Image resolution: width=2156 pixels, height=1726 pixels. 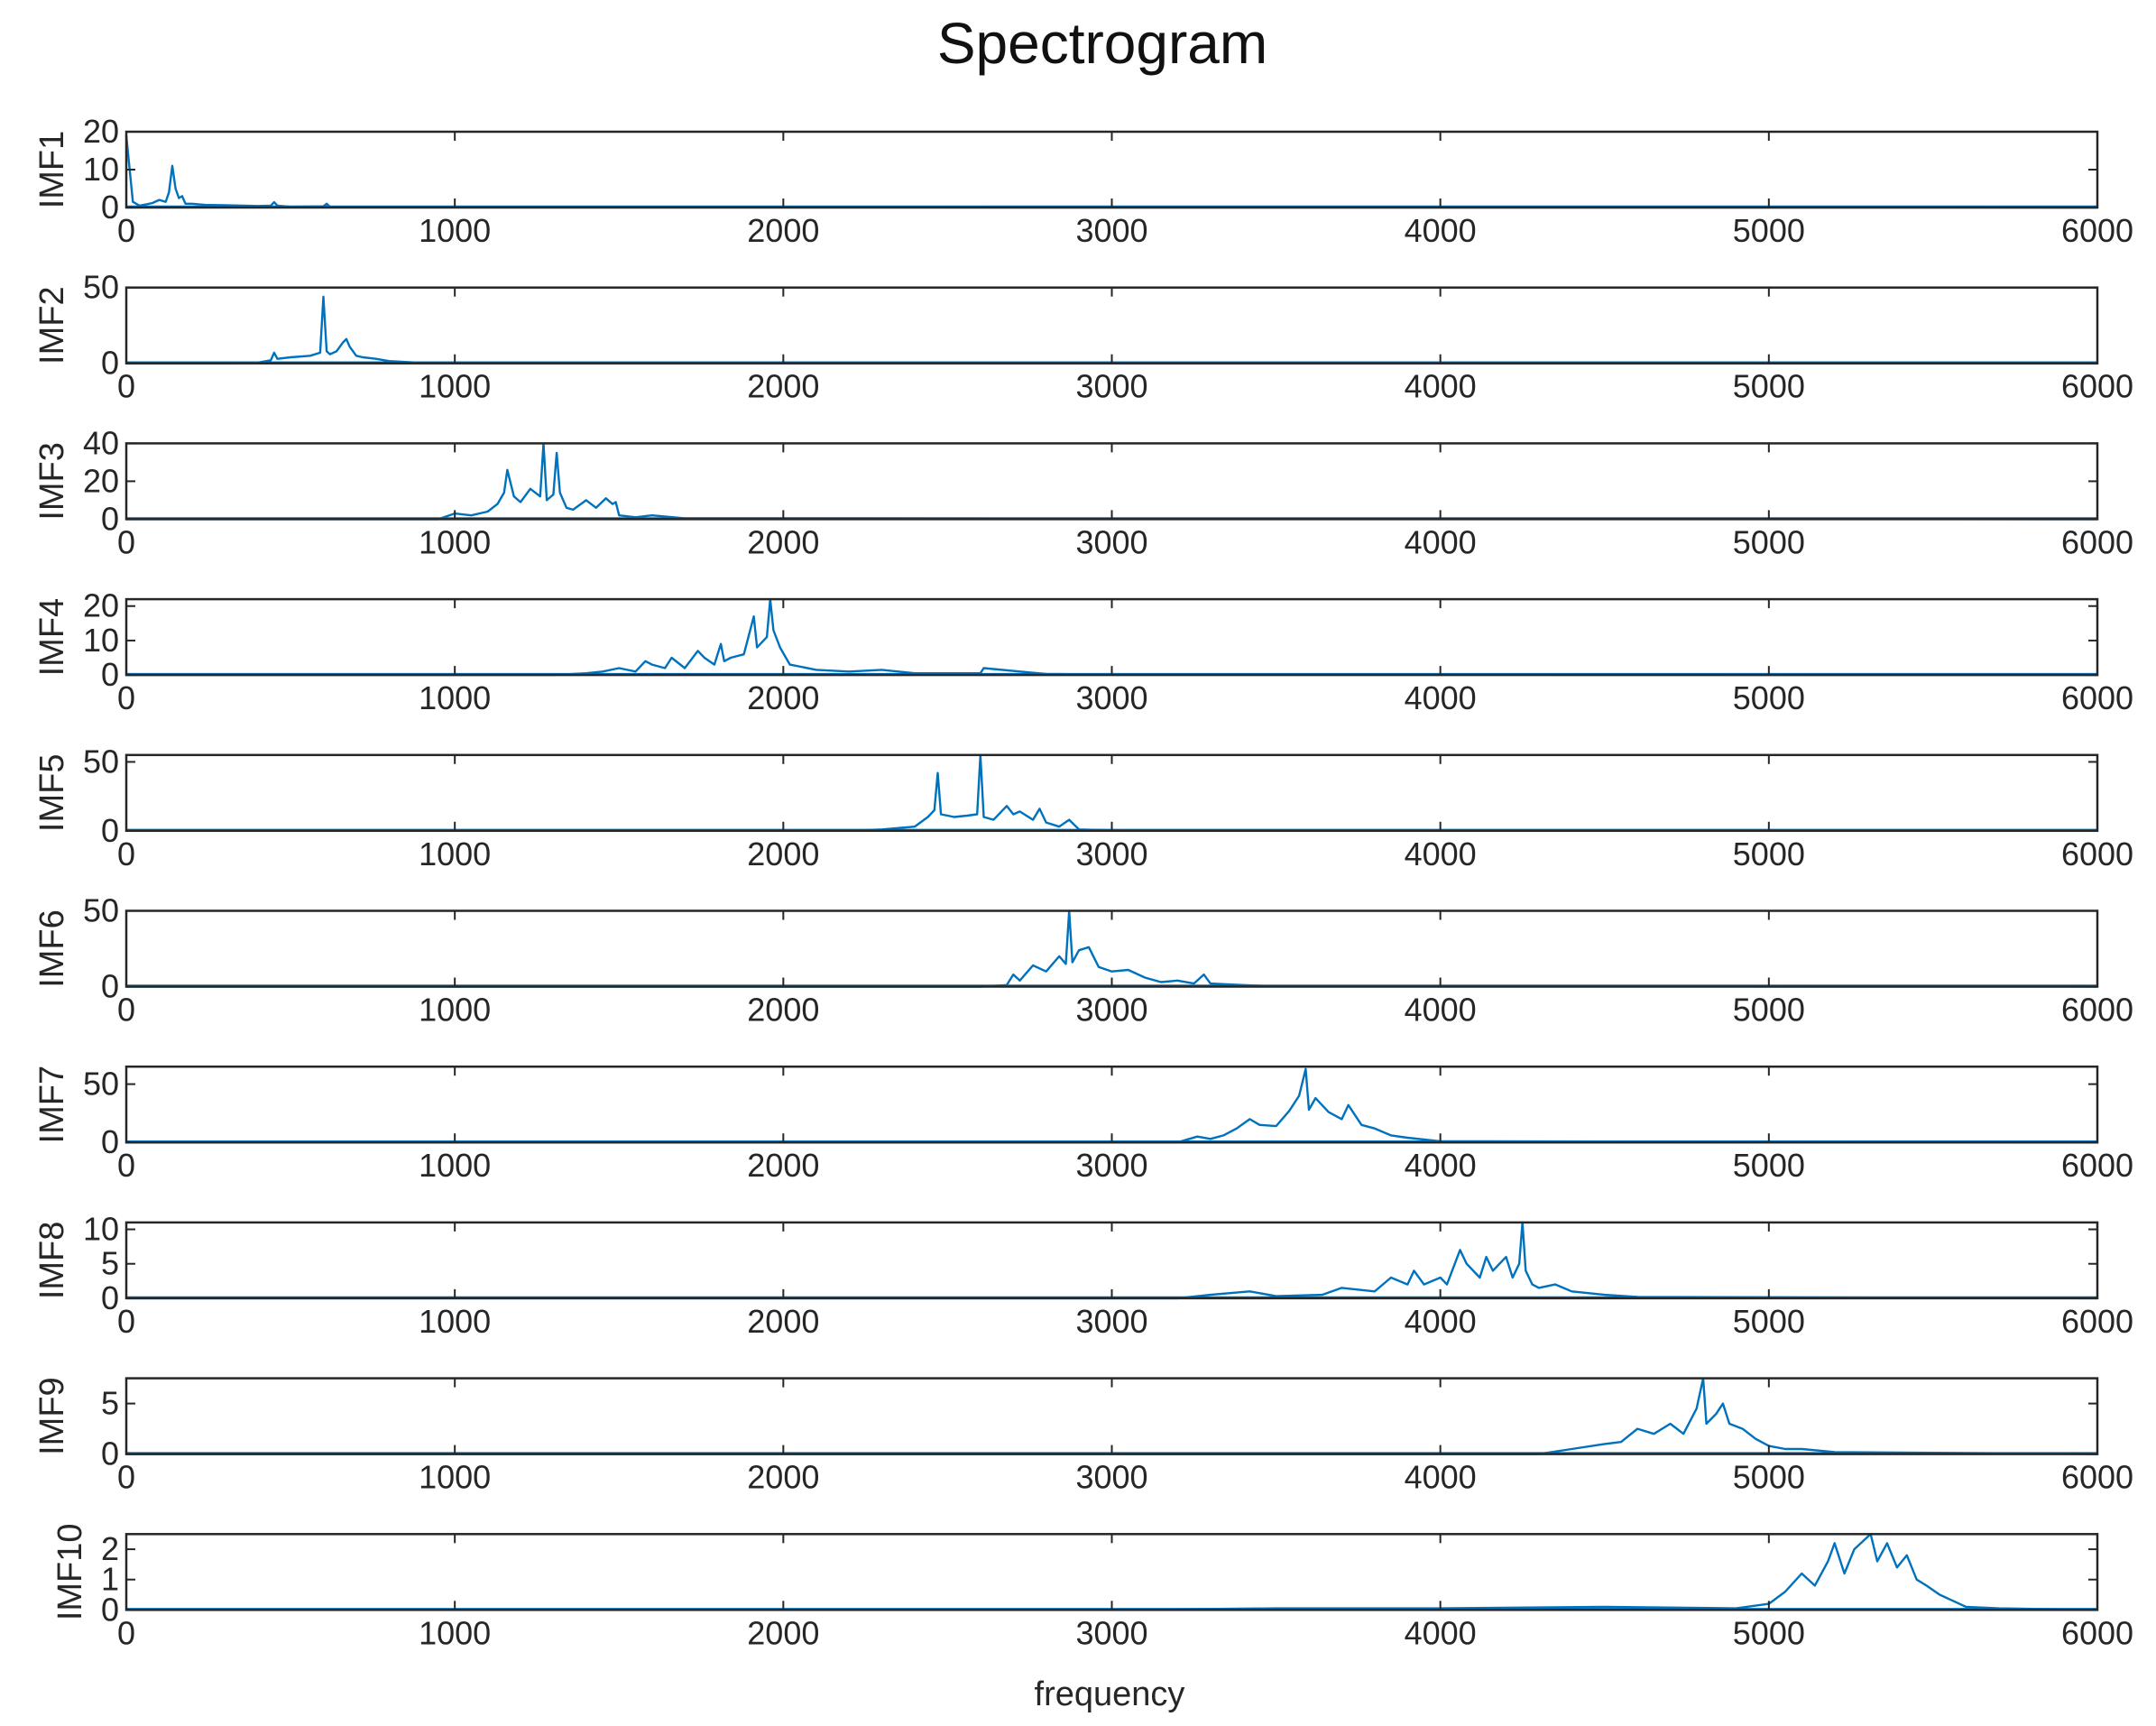 What do you see at coordinates (52, 637) in the screenshot?
I see `y-axis-label-imf4: IMF4` at bounding box center [52, 637].